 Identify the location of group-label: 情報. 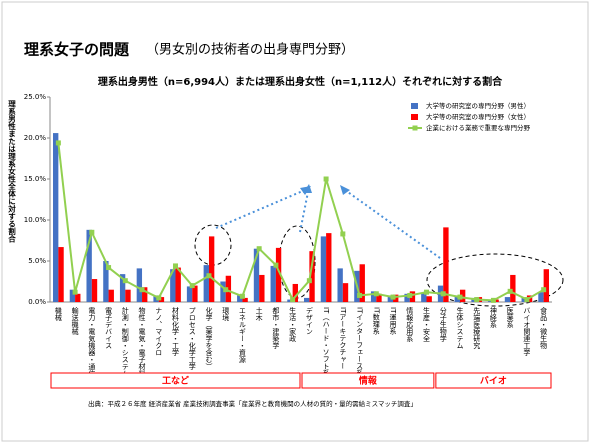
(368, 381).